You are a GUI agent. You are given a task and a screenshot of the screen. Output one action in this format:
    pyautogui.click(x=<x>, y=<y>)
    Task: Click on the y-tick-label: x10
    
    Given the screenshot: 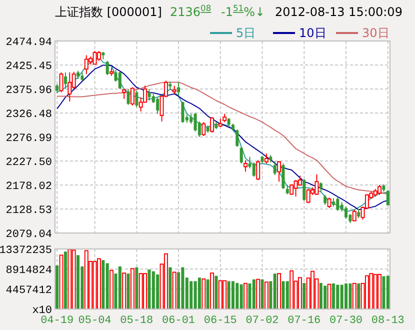 What is the action you would take?
    pyautogui.click(x=42, y=310)
    